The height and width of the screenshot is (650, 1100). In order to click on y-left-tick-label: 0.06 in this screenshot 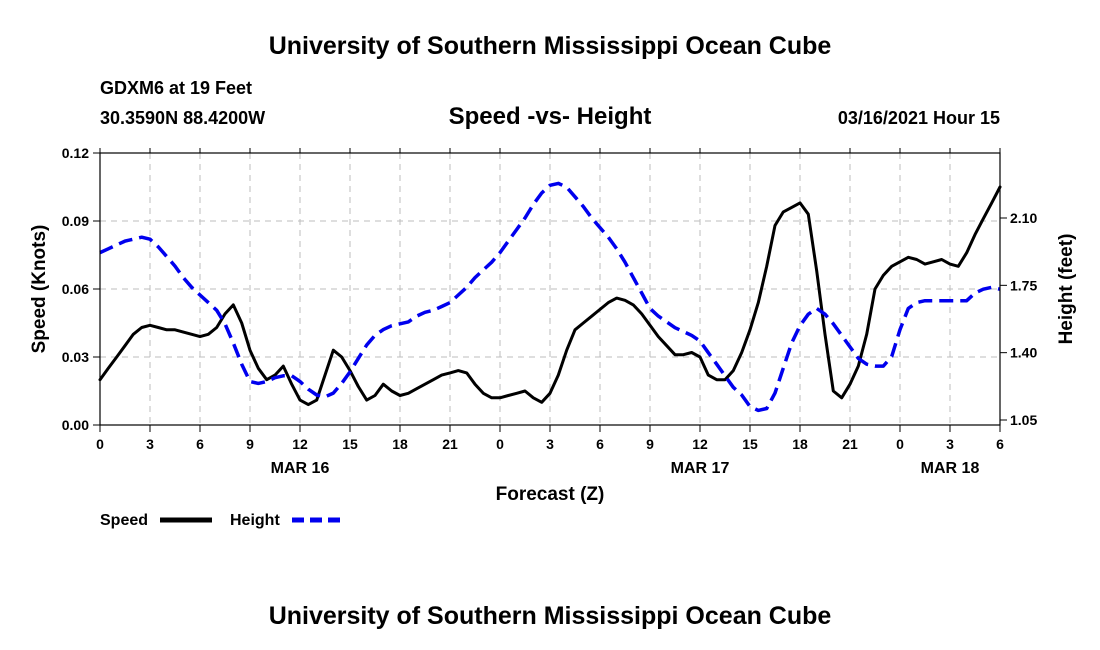, I will do `click(75, 289)`.